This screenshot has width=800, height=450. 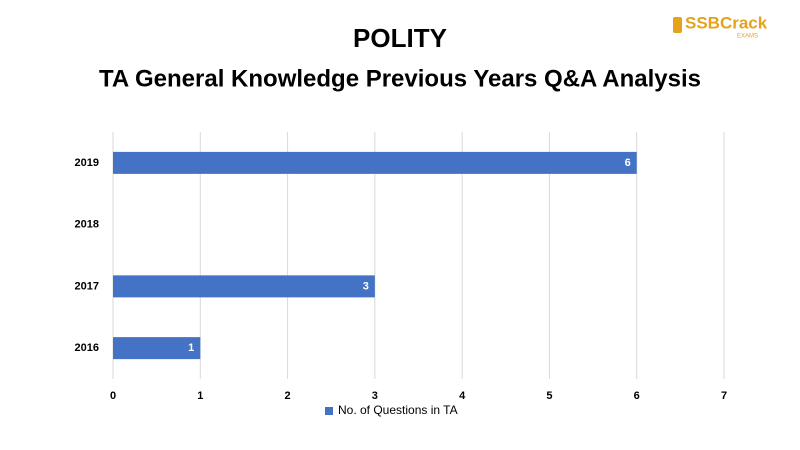 I want to click on x-tick-label: 3, so click(x=375, y=396).